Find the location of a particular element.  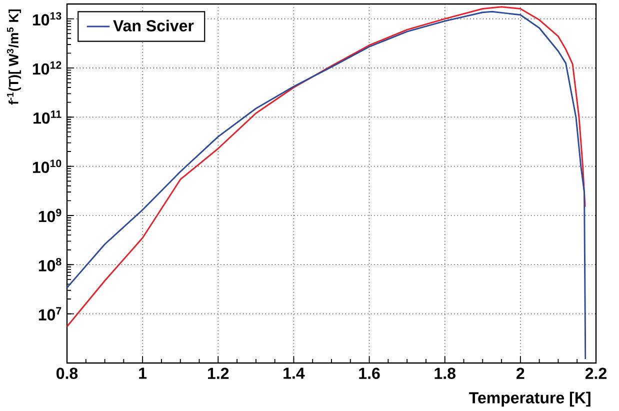

y-tick-label: 10$^{13}$ is located at coordinates (47, 19).